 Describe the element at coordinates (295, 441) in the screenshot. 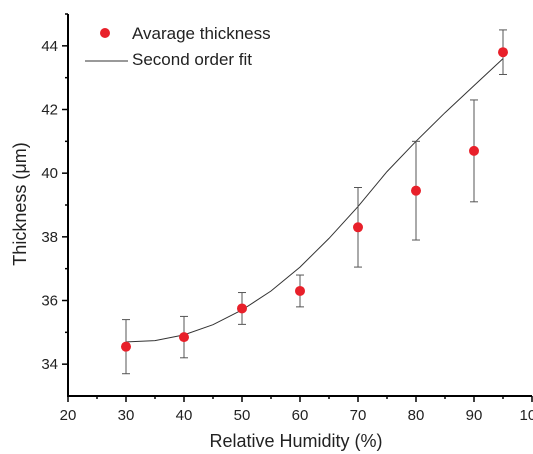

I see `x-axis-label: Relative Humidity (%)` at that location.